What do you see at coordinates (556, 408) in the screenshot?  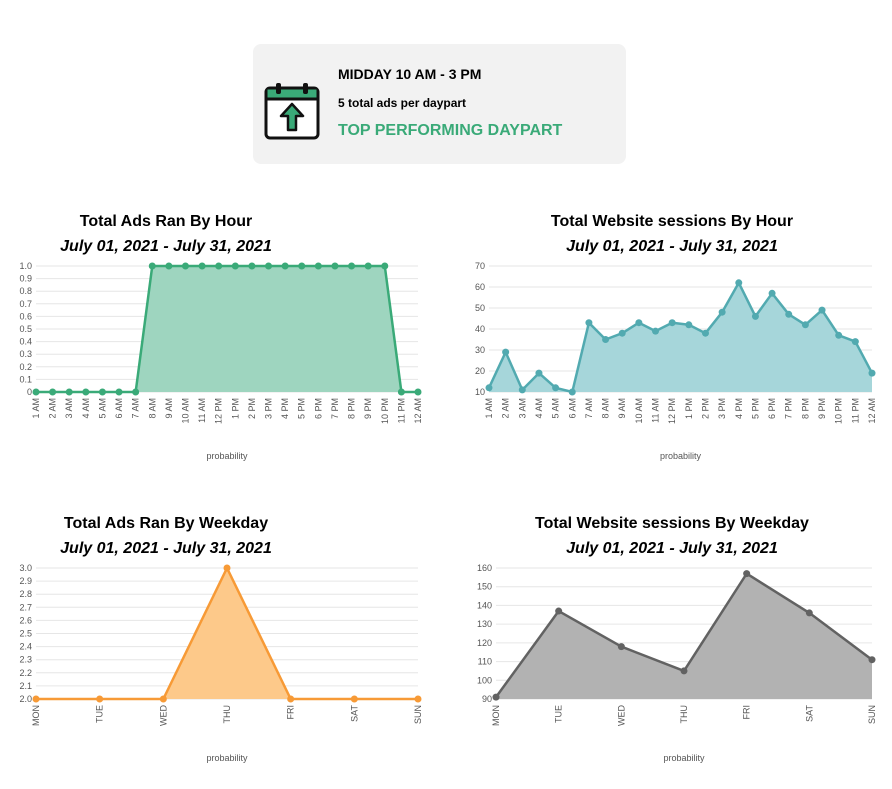 I see `x-tick-label: 5 AM` at bounding box center [556, 408].